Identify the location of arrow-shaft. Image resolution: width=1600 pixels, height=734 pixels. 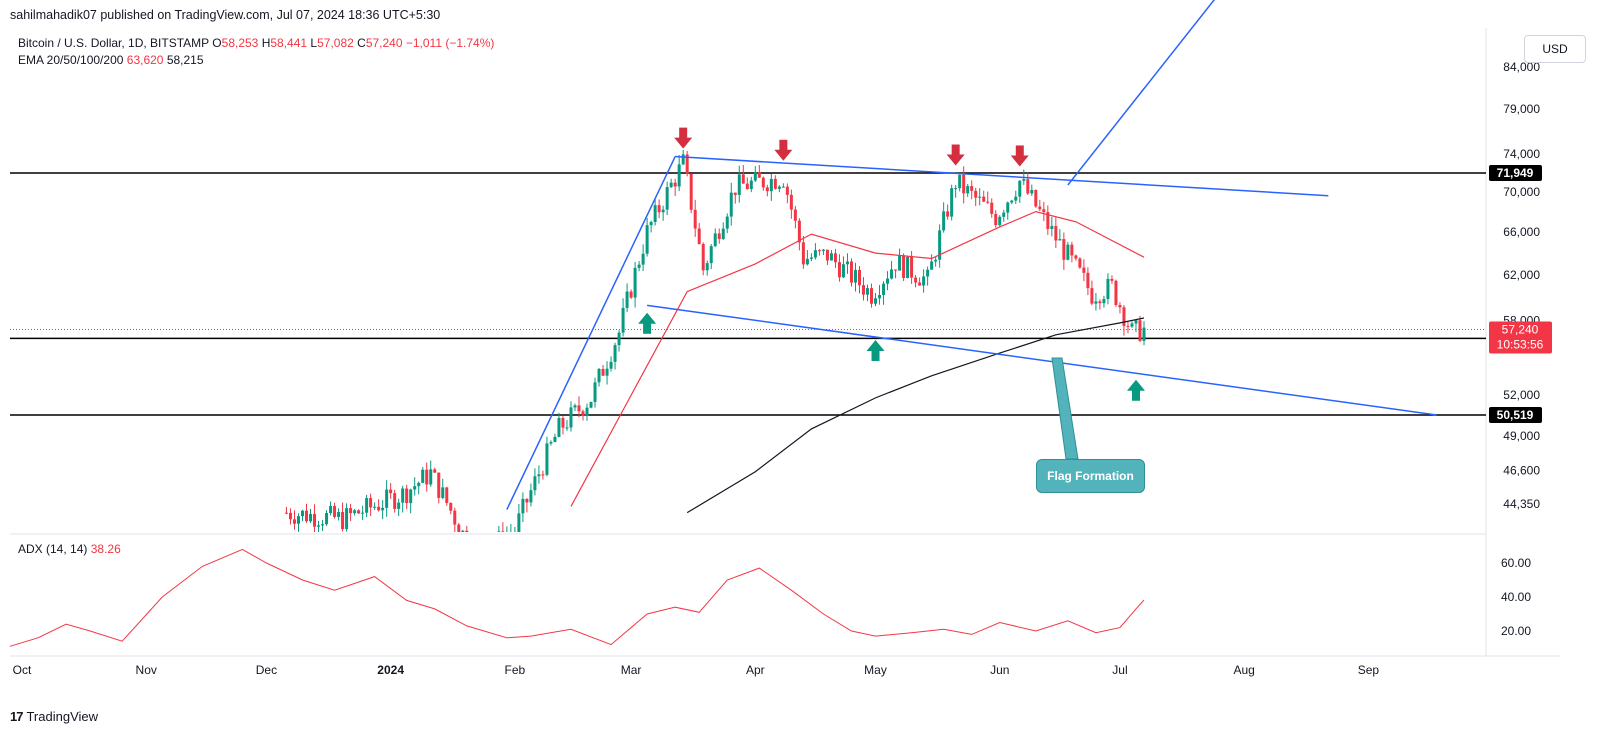
(683, 133).